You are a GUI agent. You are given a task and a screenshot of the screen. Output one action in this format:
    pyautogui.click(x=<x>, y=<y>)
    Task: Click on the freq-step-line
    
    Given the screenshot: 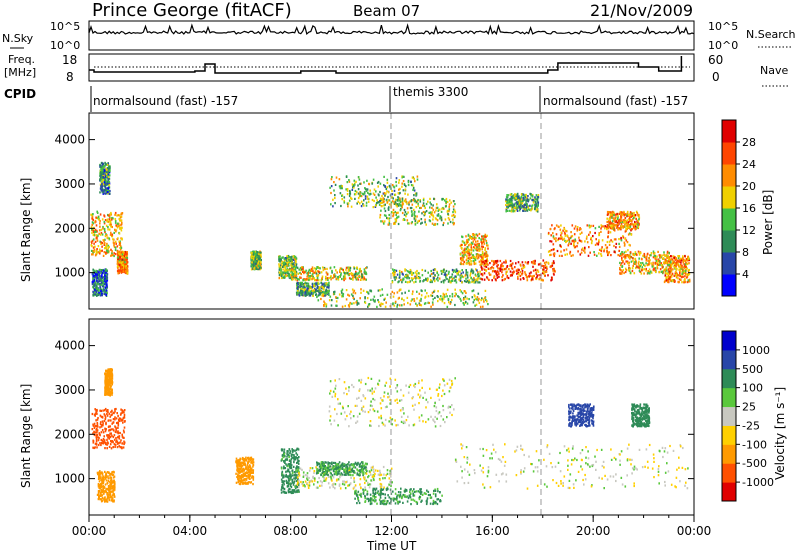 What is the action you would take?
    pyautogui.click(x=386, y=65)
    